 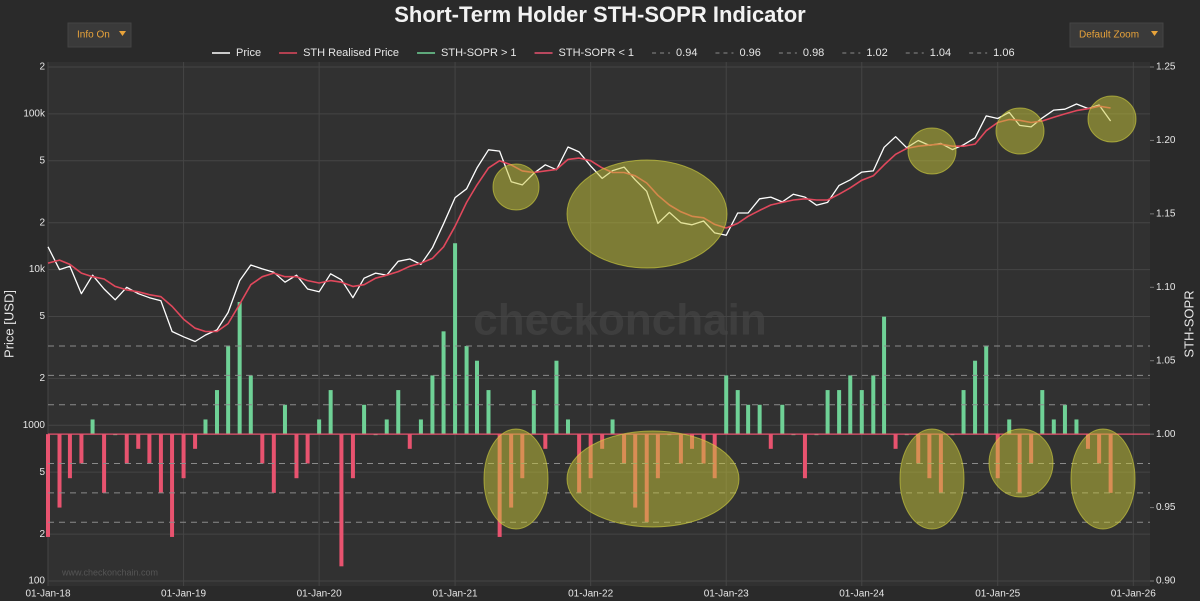 I want to click on y2-tick-label: 1.10, so click(x=1166, y=287).